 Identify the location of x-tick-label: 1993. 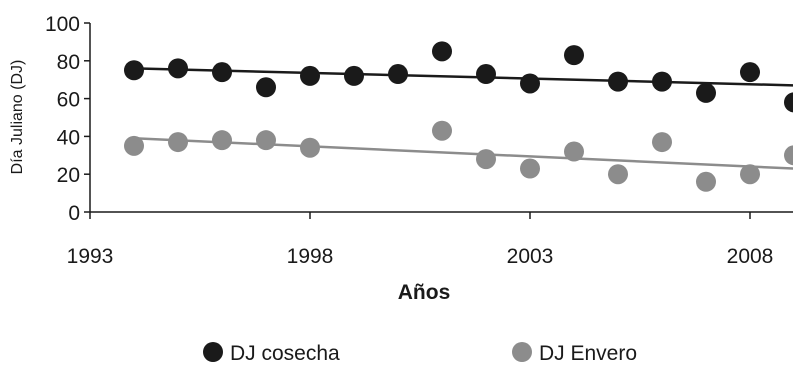
(90, 256).